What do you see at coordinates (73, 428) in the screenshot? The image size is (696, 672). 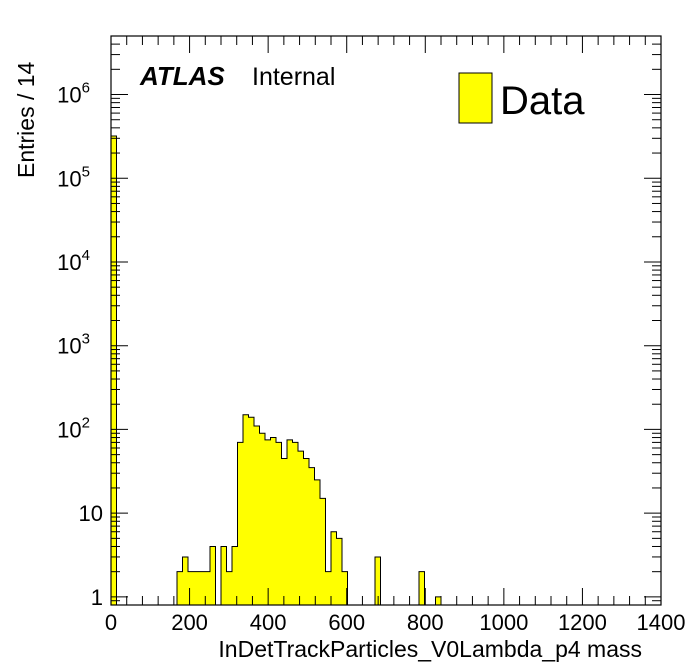 I see `y-tick-label: 10²` at bounding box center [73, 428].